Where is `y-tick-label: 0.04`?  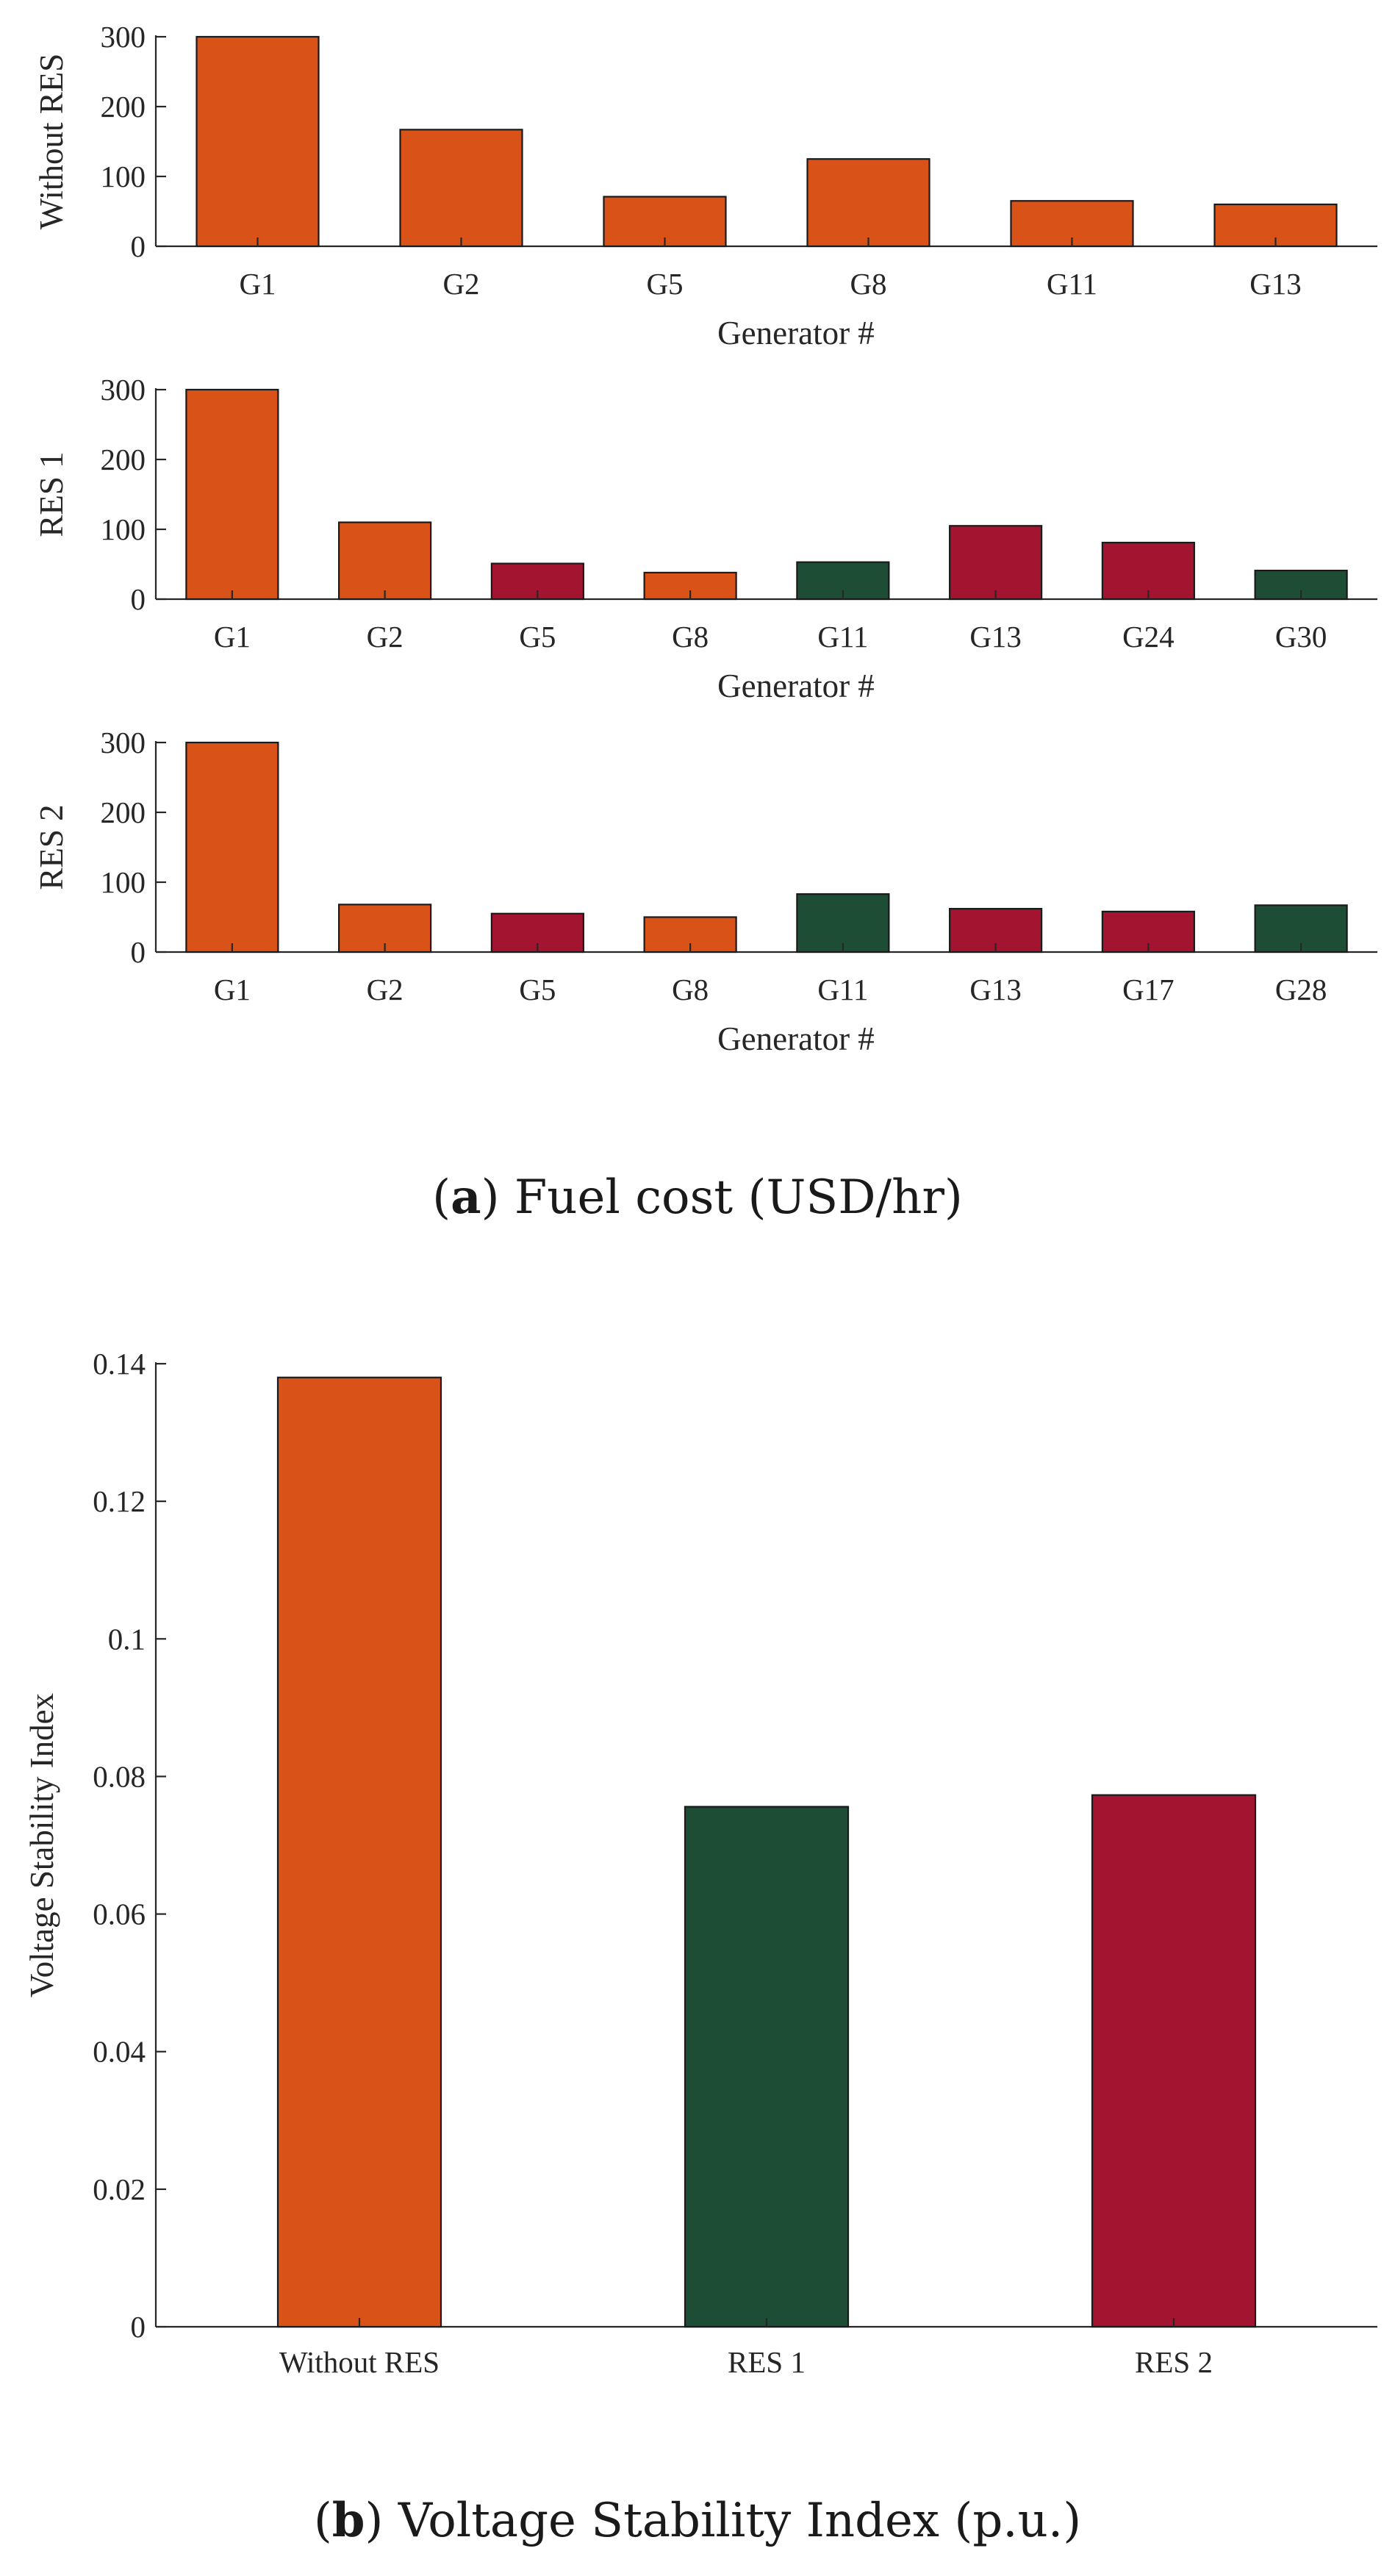 y-tick-label: 0.04 is located at coordinates (120, 2052).